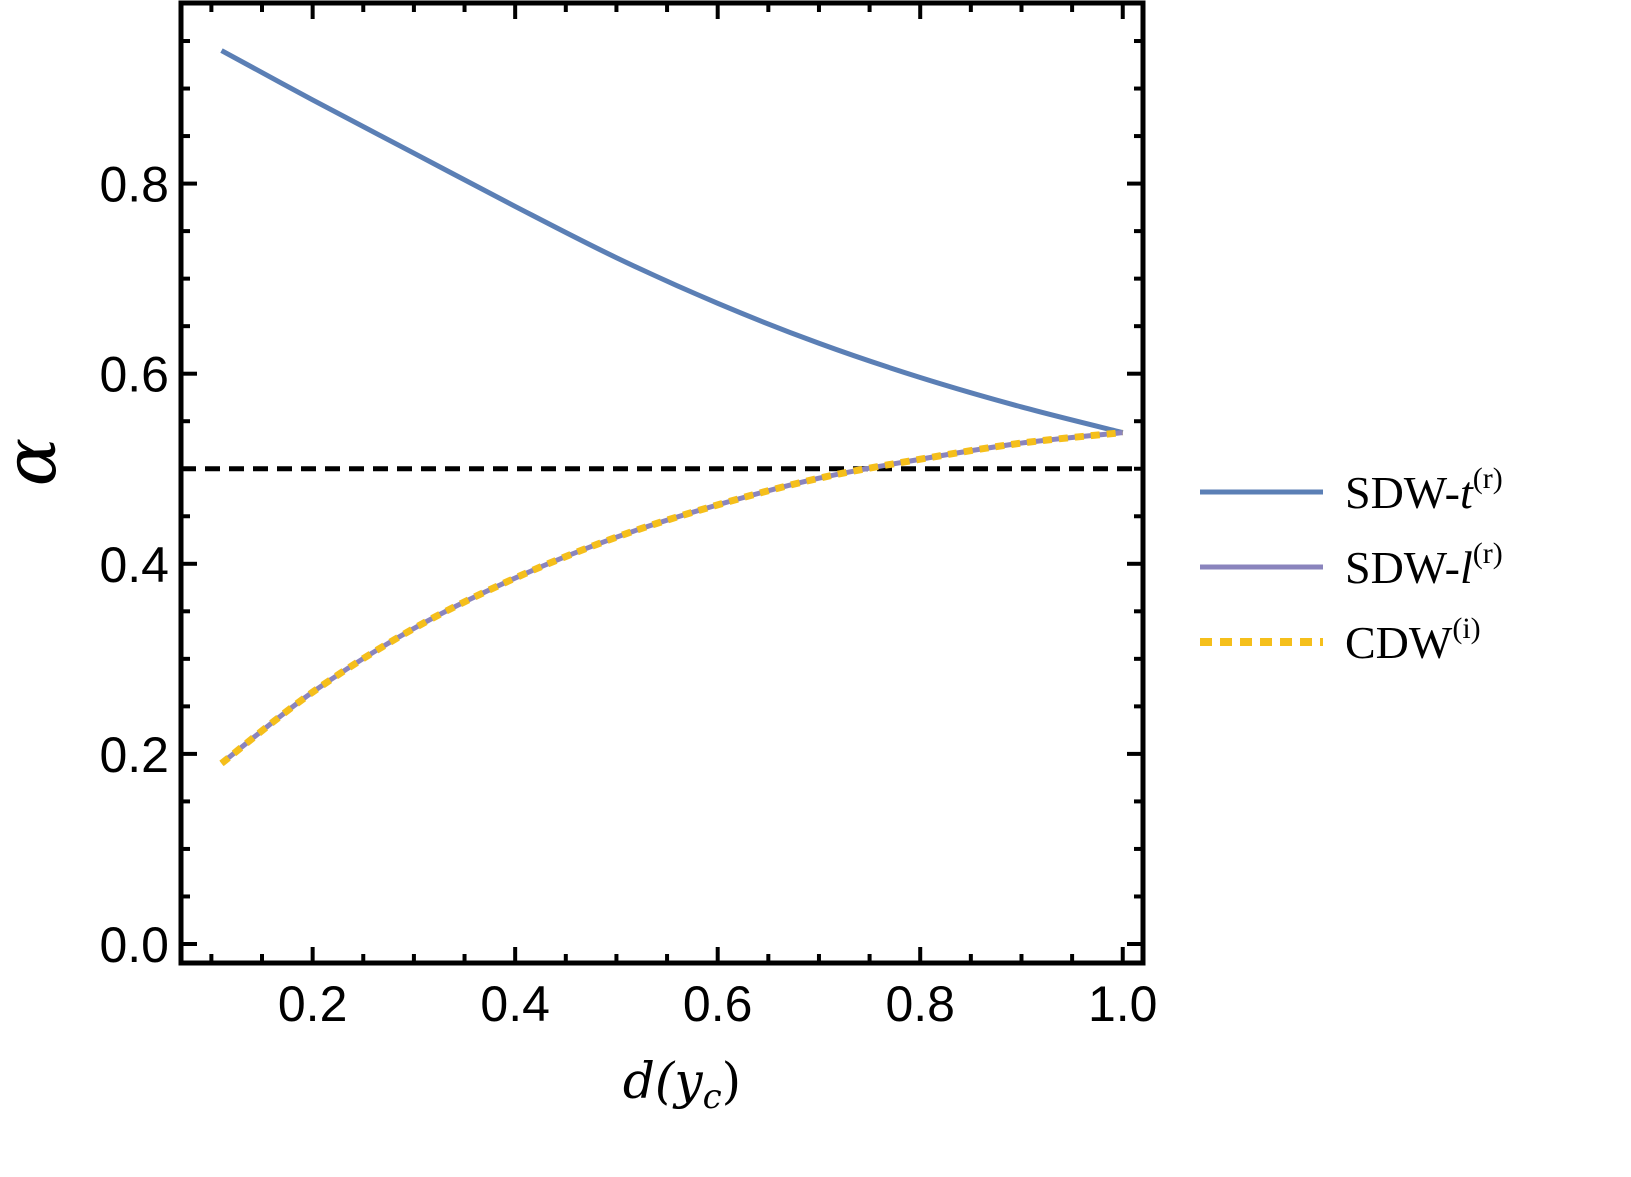 This screenshot has height=1177, width=1631. I want to click on x-axis-label: d(yc), so click(682, 1084).